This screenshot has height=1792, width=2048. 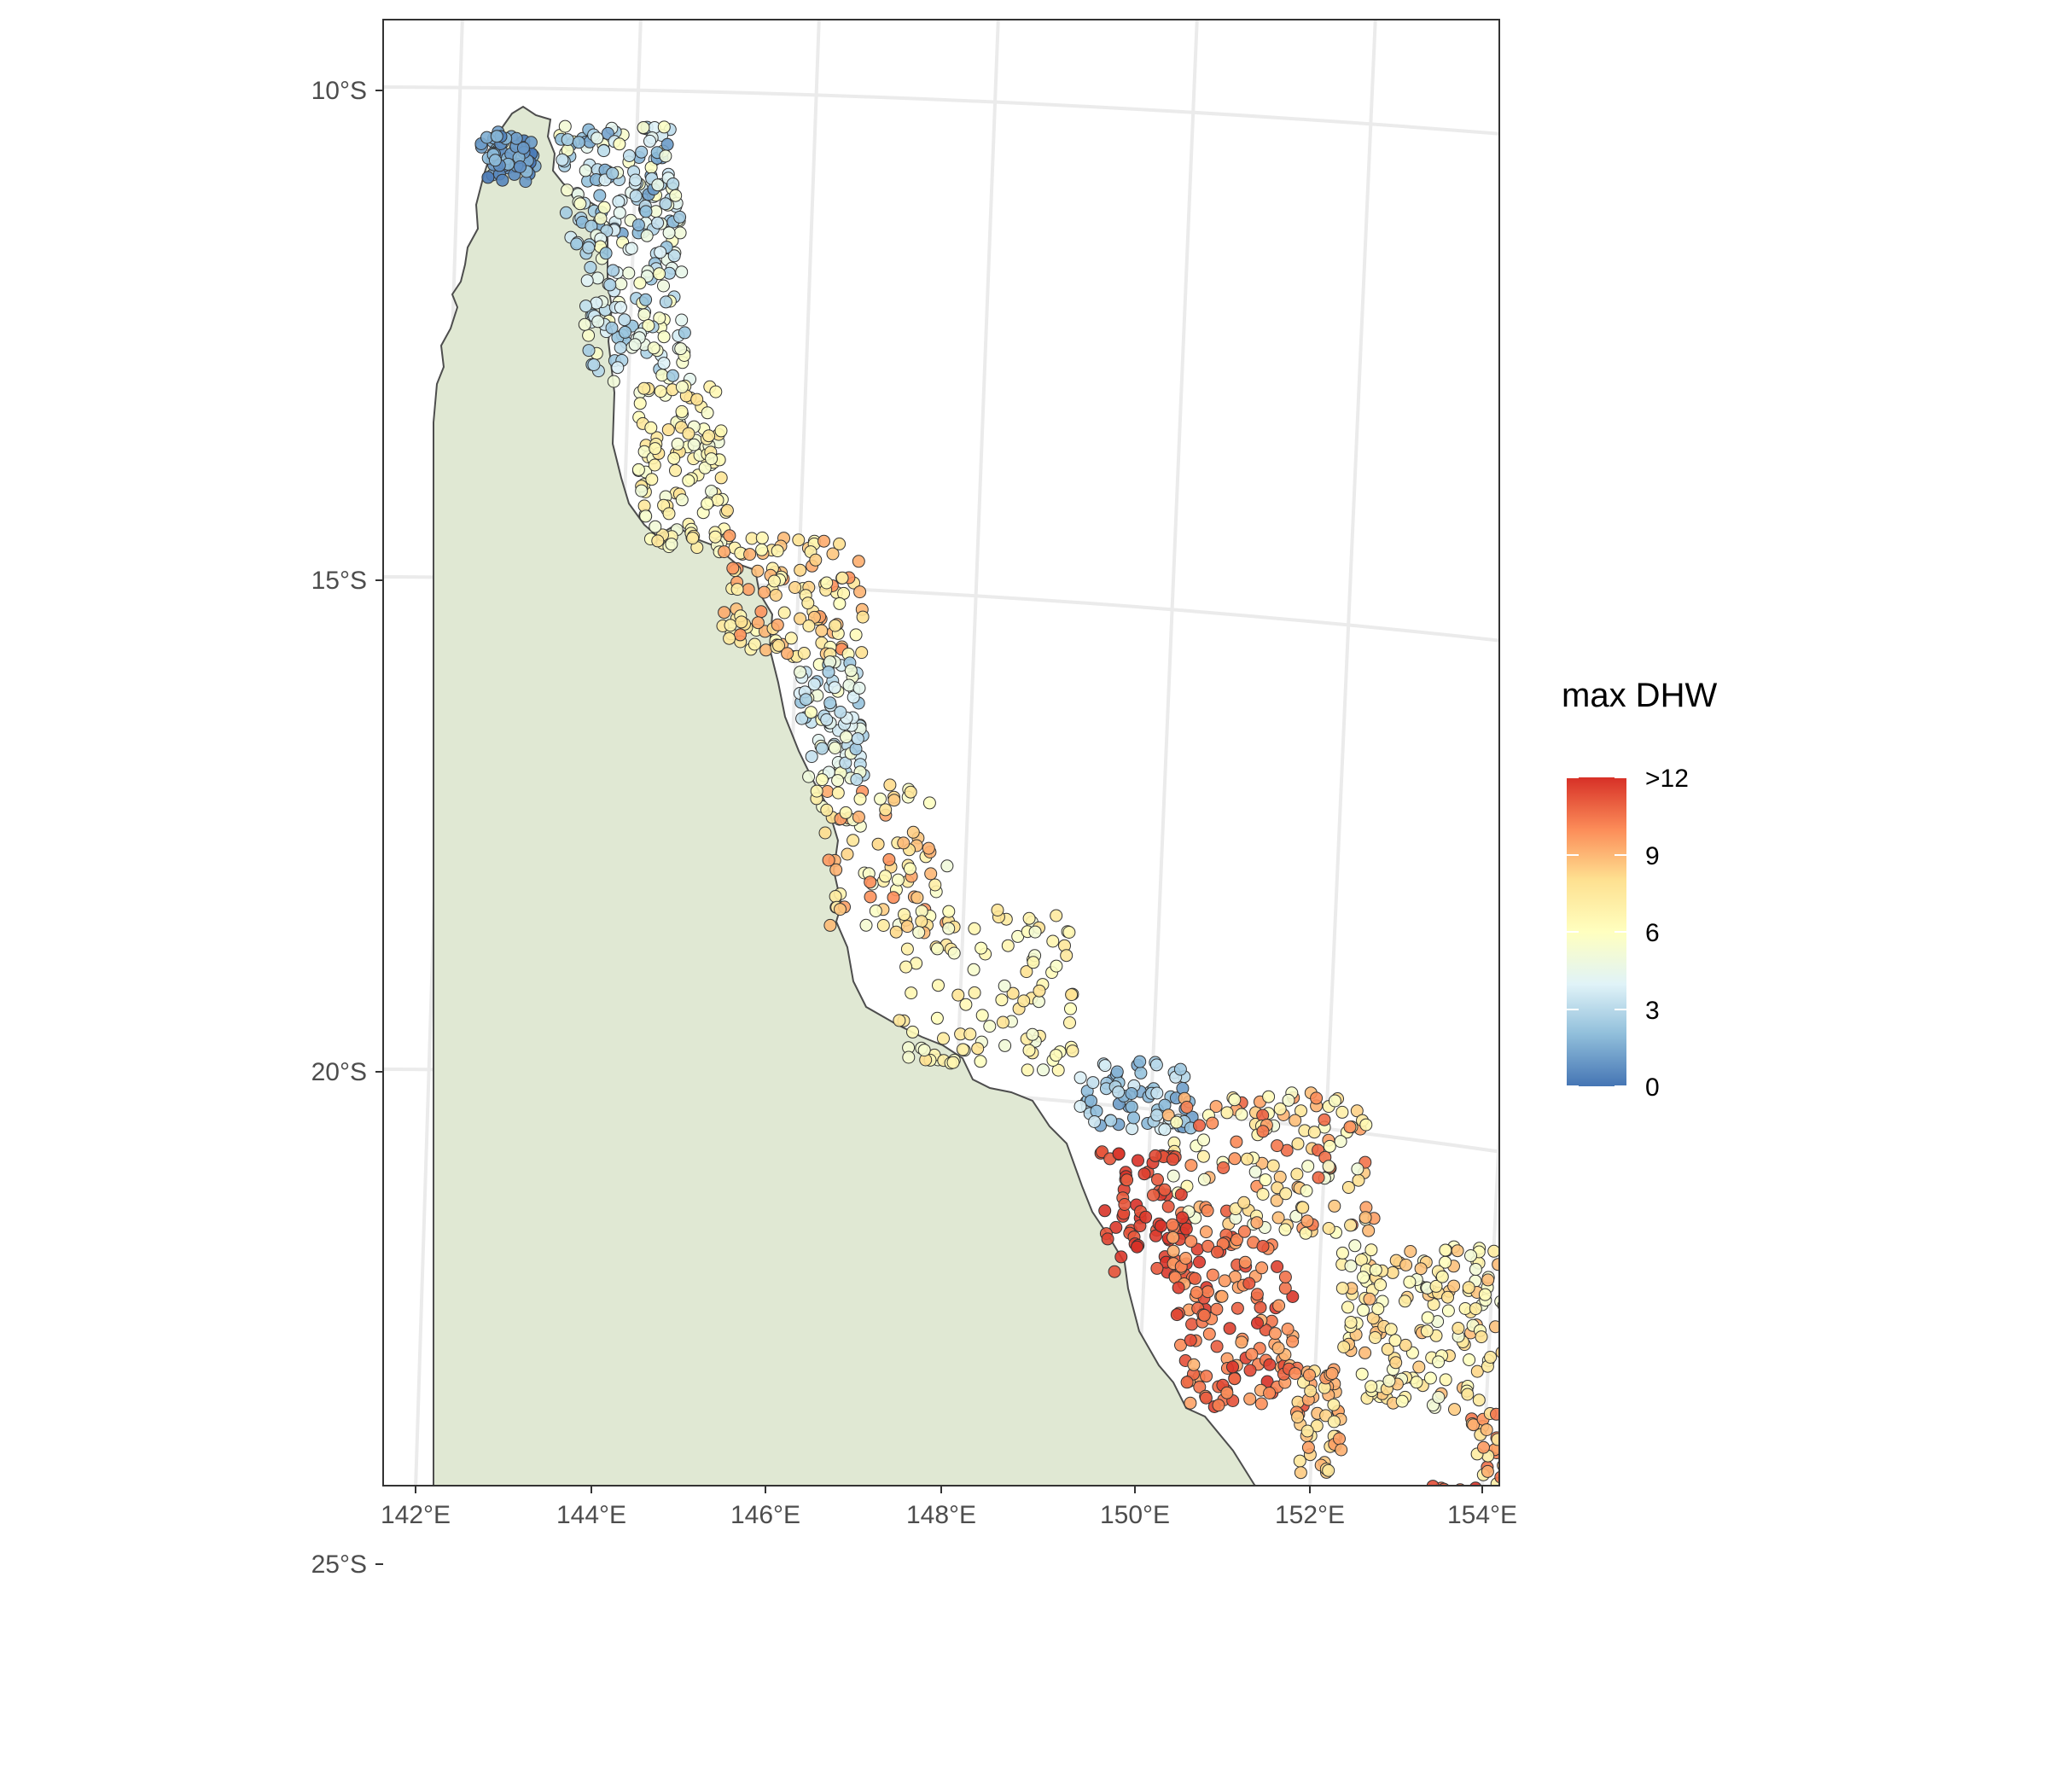 I want to click on x-tick-label-152e: 152°E, so click(x=1310, y=1515).